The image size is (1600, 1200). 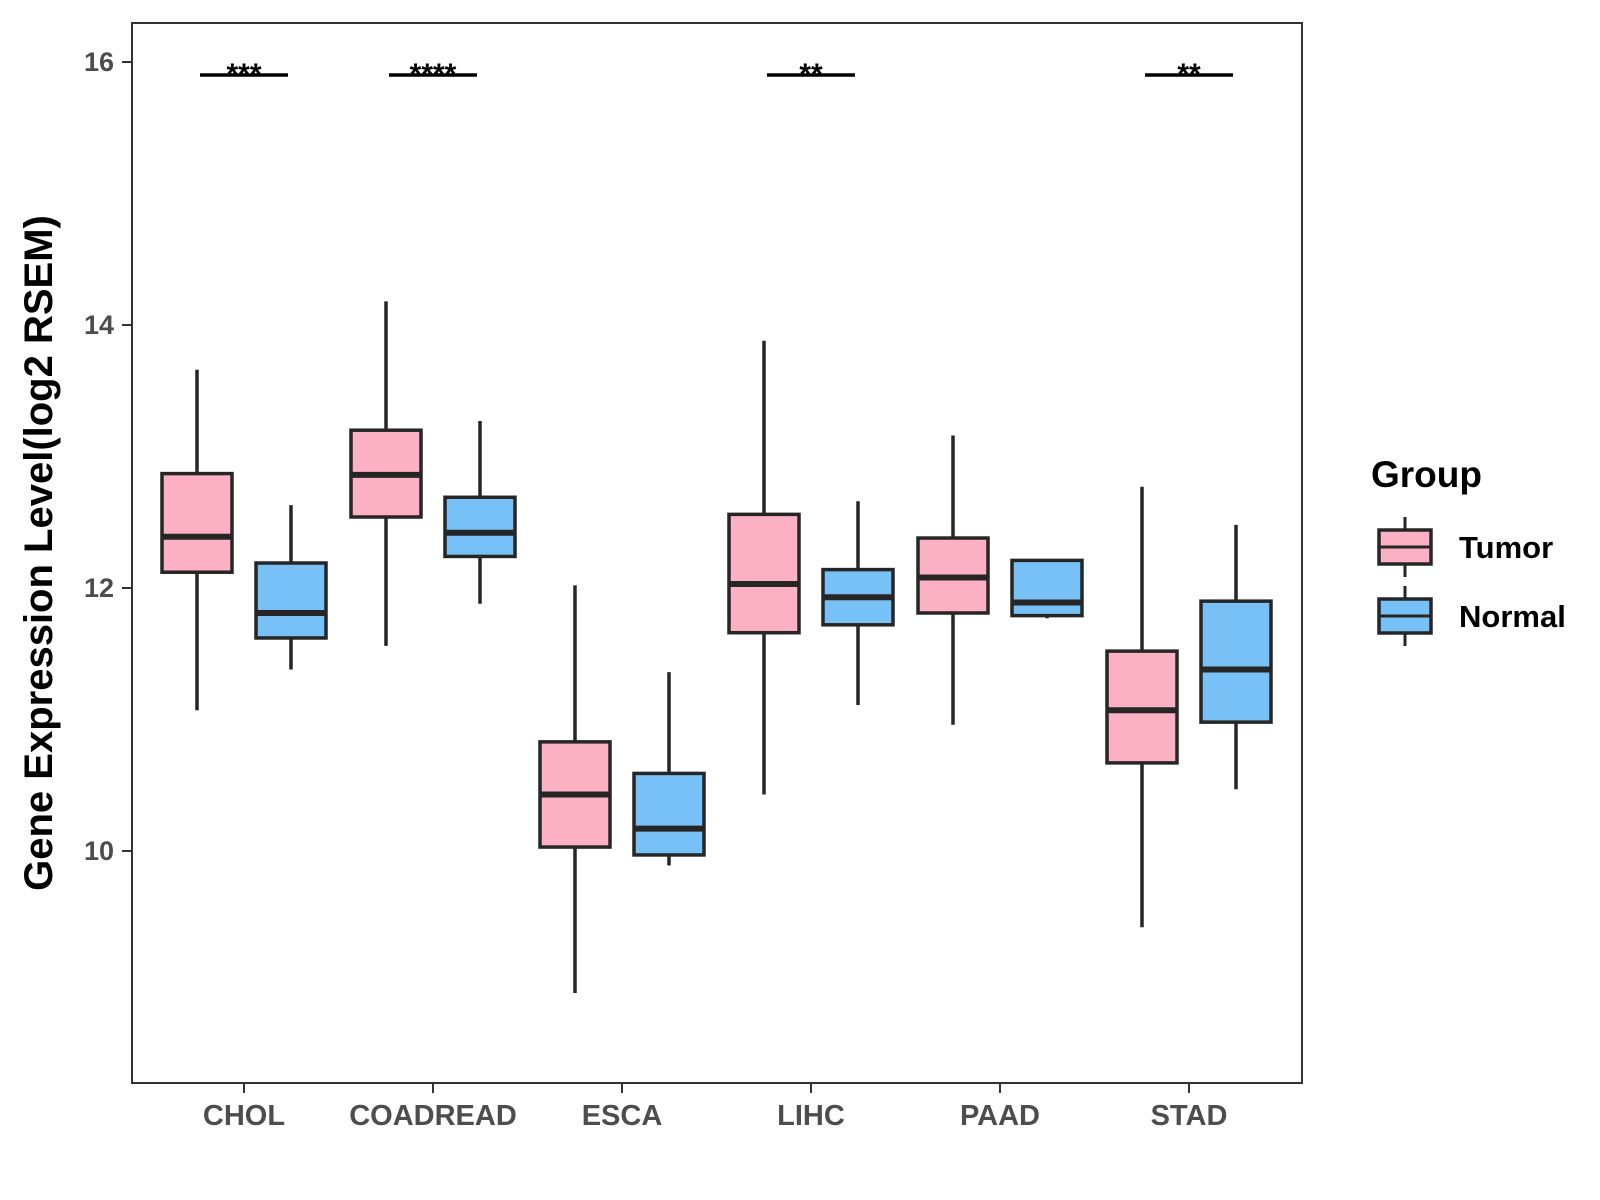 What do you see at coordinates (1512, 616) in the screenshot?
I see `legend-label: Normal` at bounding box center [1512, 616].